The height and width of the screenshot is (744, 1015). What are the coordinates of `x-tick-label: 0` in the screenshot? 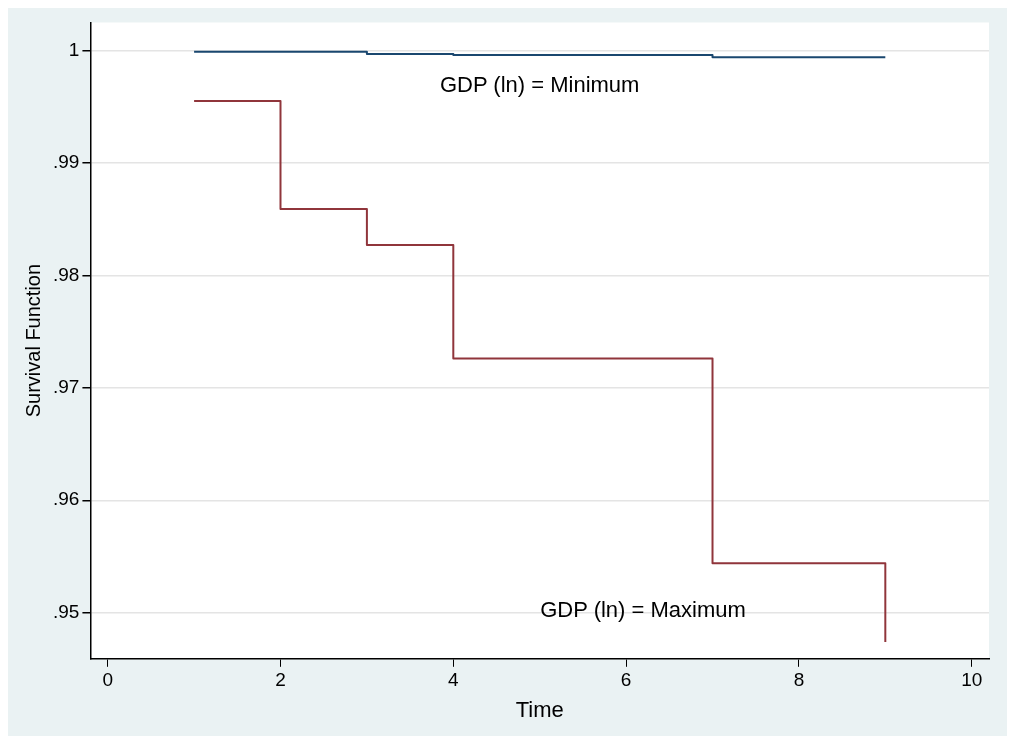 It's located at (107, 680).